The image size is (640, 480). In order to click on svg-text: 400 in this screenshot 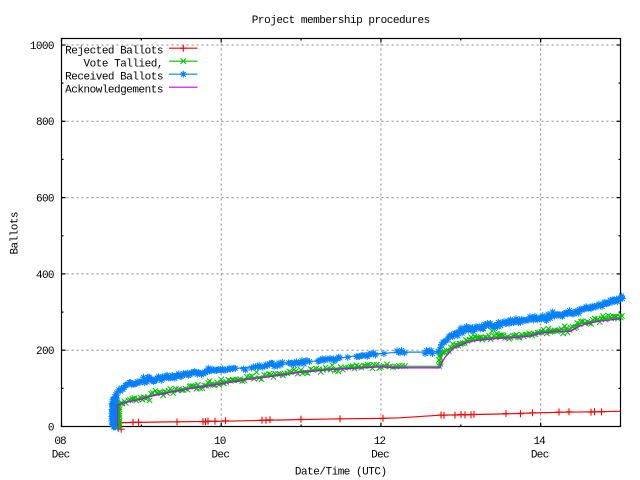, I will do `click(45, 276)`.